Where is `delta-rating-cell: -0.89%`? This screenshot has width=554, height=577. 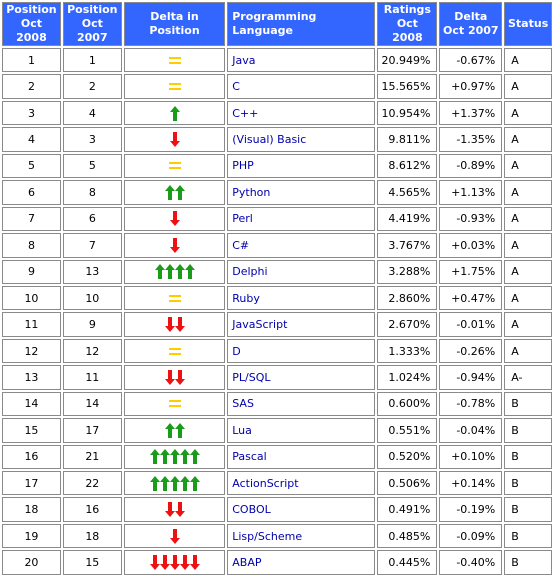 delta-rating-cell: -0.89% is located at coordinates (471, 166).